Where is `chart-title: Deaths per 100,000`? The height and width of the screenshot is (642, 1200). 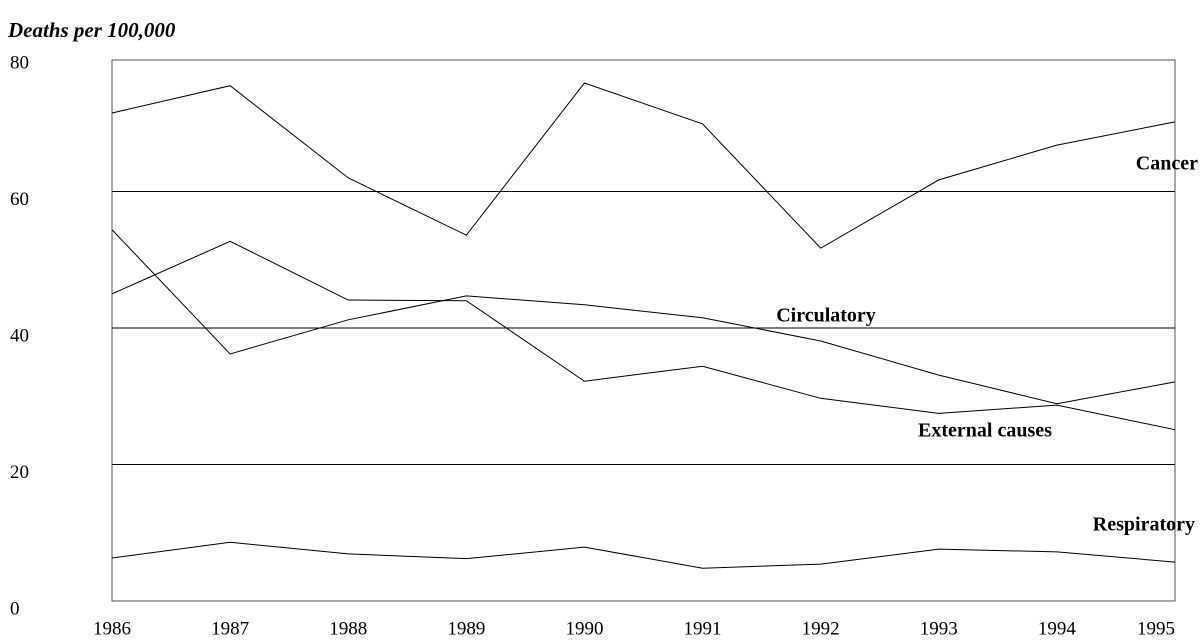
chart-title: Deaths per 100,000 is located at coordinates (91, 30).